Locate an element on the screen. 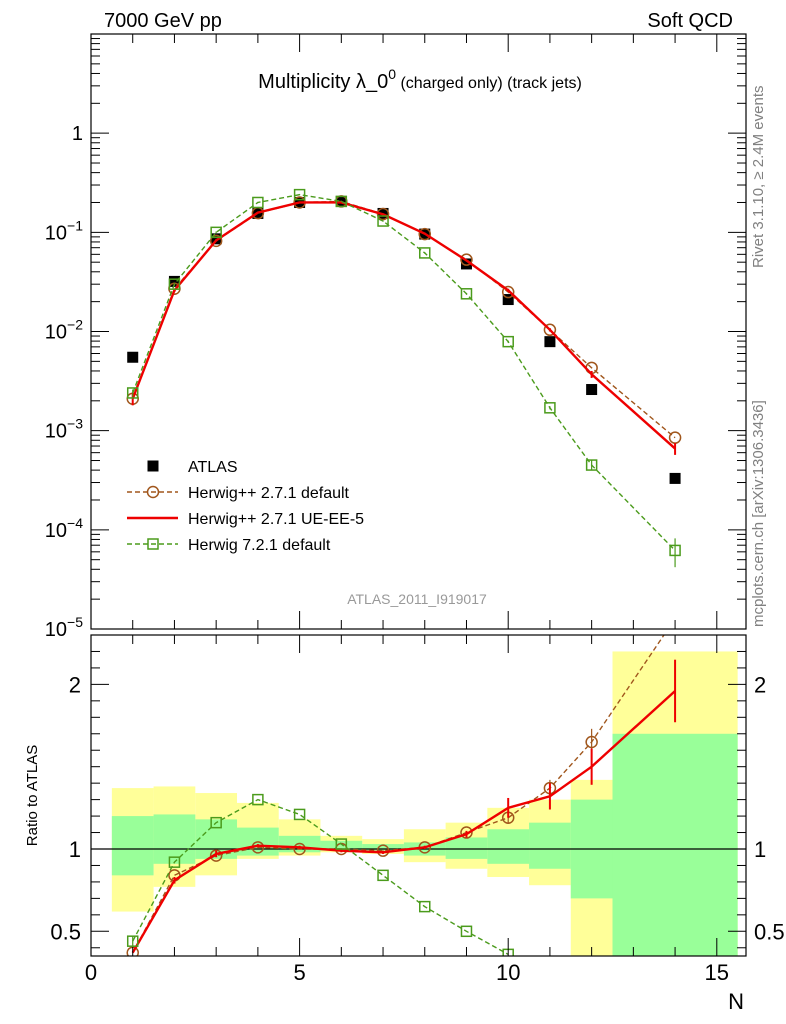  ratio-ytick-label: 2 is located at coordinates (75, 684).